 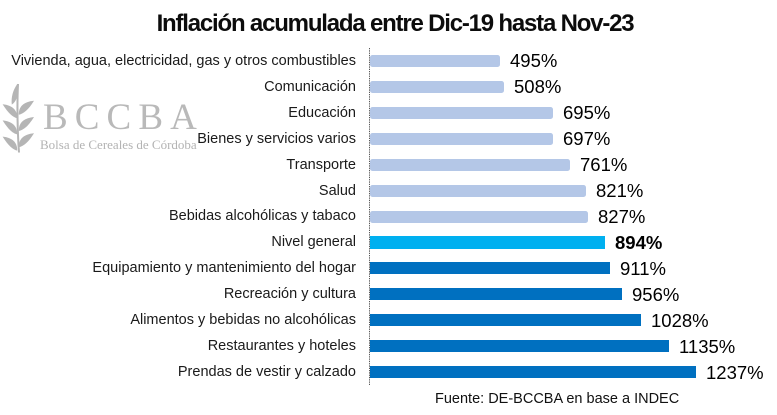 What do you see at coordinates (118, 144) in the screenshot?
I see `svg-text: Bolsa de Cereales de Córdoba` at bounding box center [118, 144].